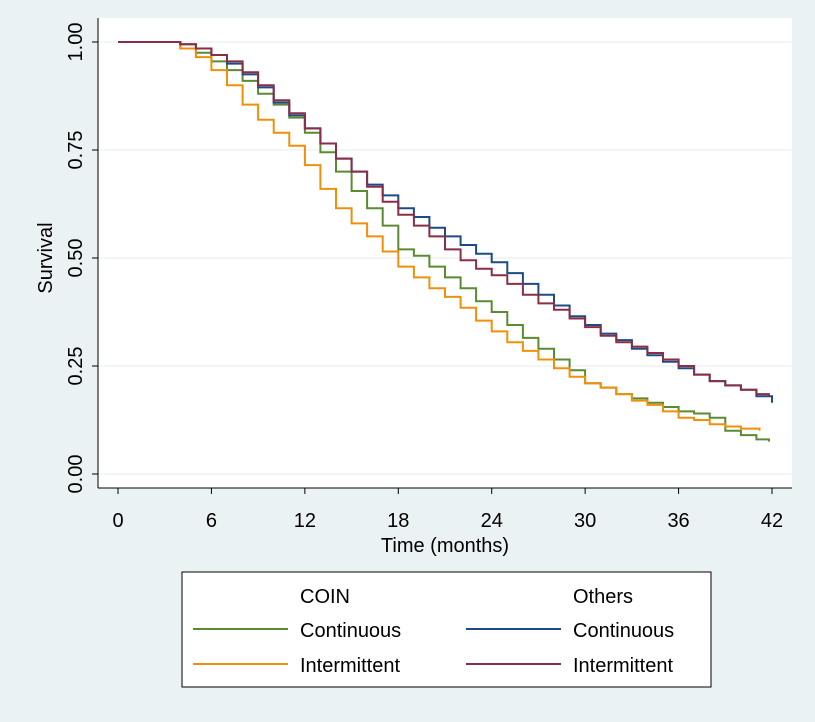 The height and width of the screenshot is (722, 815). Describe the element at coordinates (76, 42) in the screenshot. I see `y-tick-label: 1.00` at that location.